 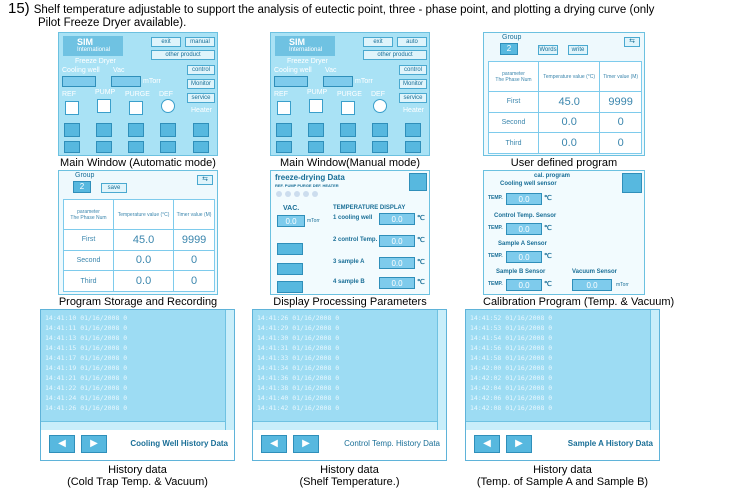 What do you see at coordinates (525, 216) in the screenshot?
I see `control-sensor-label: Control Temp. Sensor` at bounding box center [525, 216].